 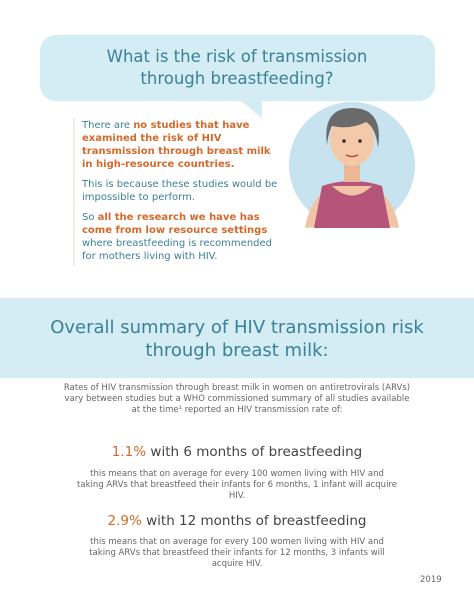 What do you see at coordinates (106, 125) in the screenshot?
I see `lead: There are` at bounding box center [106, 125].